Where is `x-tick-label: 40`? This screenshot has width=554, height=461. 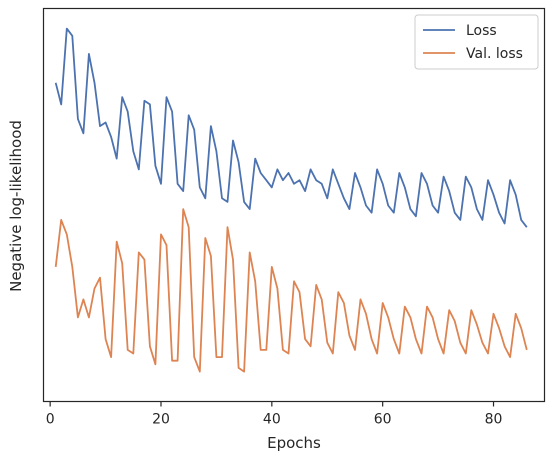
x-tick-label: 40 is located at coordinates (272, 420).